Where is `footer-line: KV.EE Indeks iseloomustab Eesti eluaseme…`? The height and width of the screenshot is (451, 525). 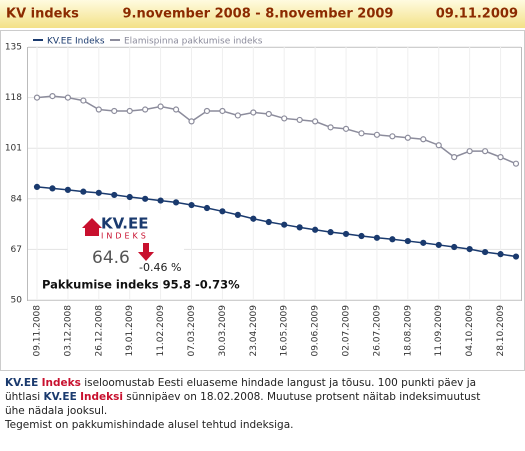
footer-line: KV.EE Indeks iseloomustab Eesti eluaseme… is located at coordinates (262, 383).